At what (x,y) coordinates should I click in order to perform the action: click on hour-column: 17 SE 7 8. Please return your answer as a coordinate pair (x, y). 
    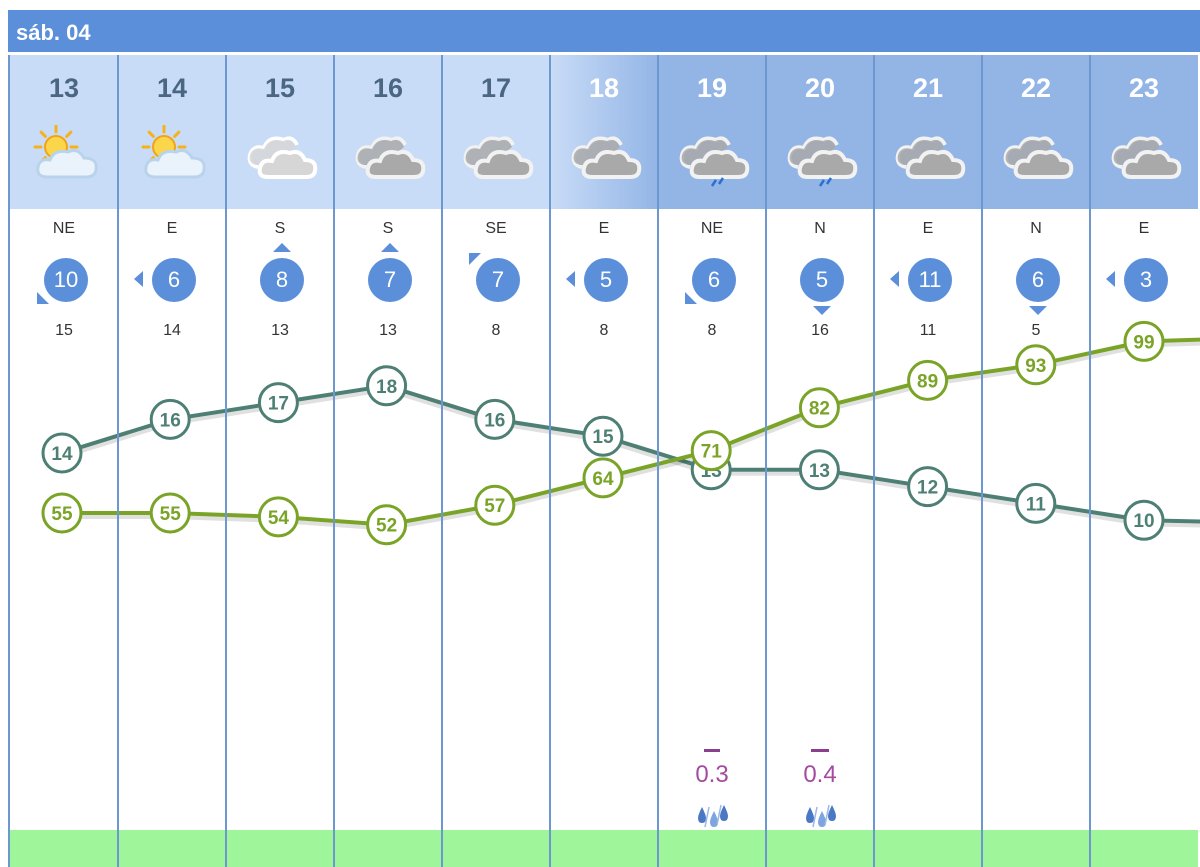
    Looking at the image, I should click on (496, 461).